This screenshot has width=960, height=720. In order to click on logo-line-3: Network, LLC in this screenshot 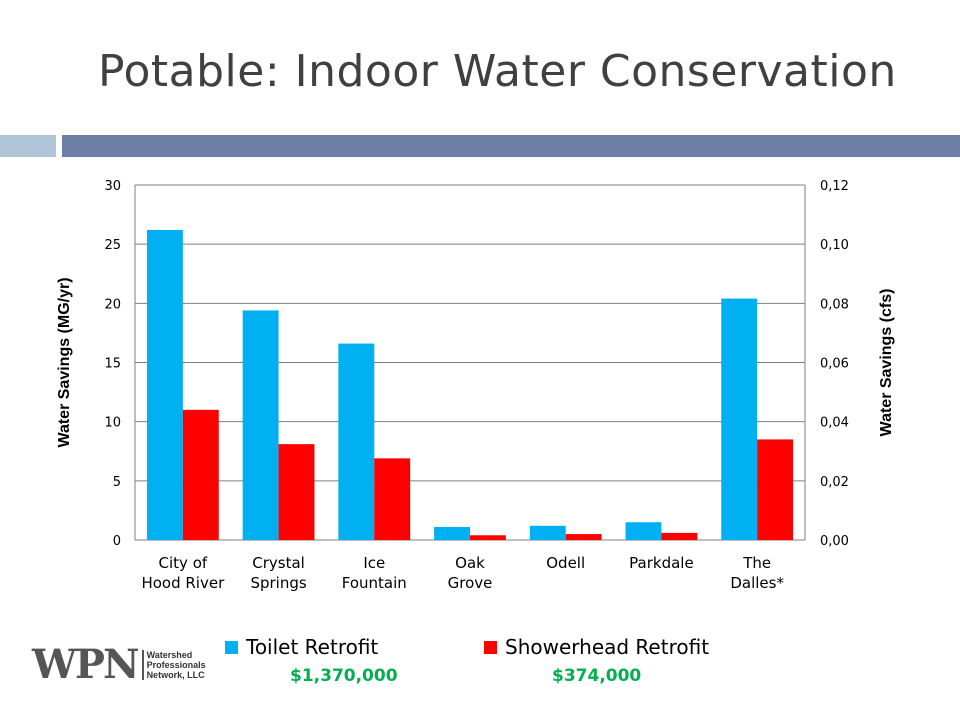, I will do `click(175, 675)`.